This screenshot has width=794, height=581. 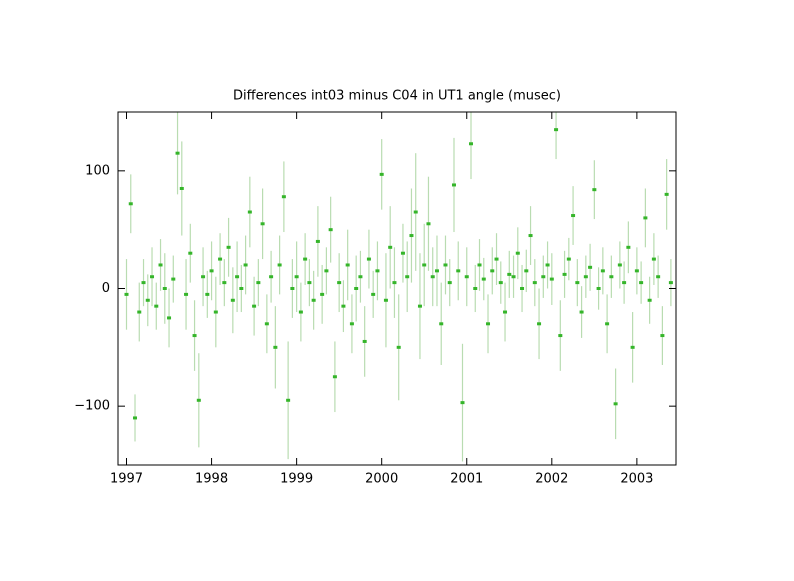 I want to click on x-tick-label: 2001, so click(x=466, y=479).